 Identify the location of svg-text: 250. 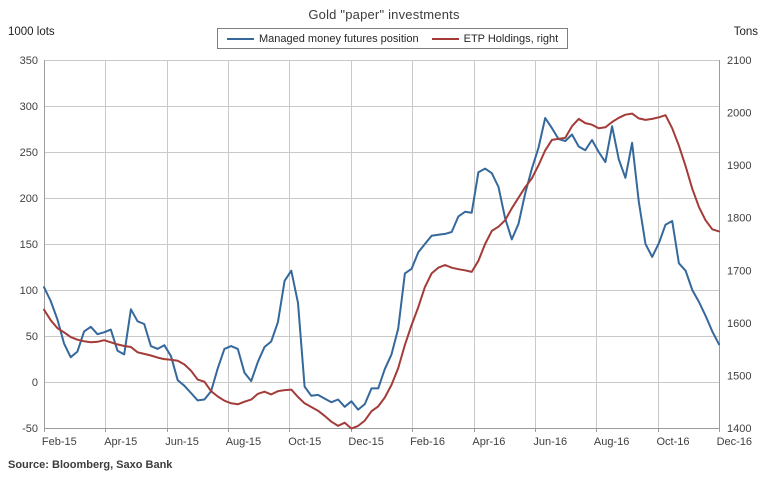
(29, 153).